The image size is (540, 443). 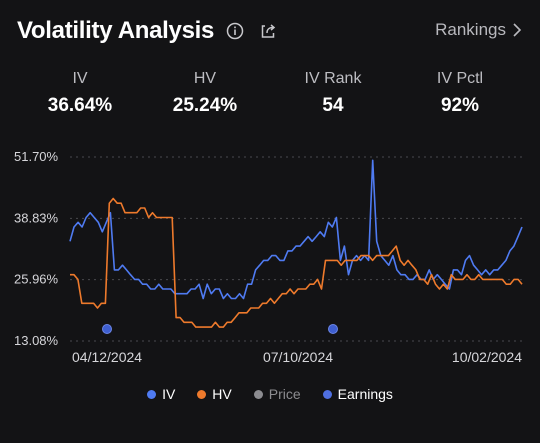 I want to click on x-tick-label: 04/12/2024, so click(x=107, y=357).